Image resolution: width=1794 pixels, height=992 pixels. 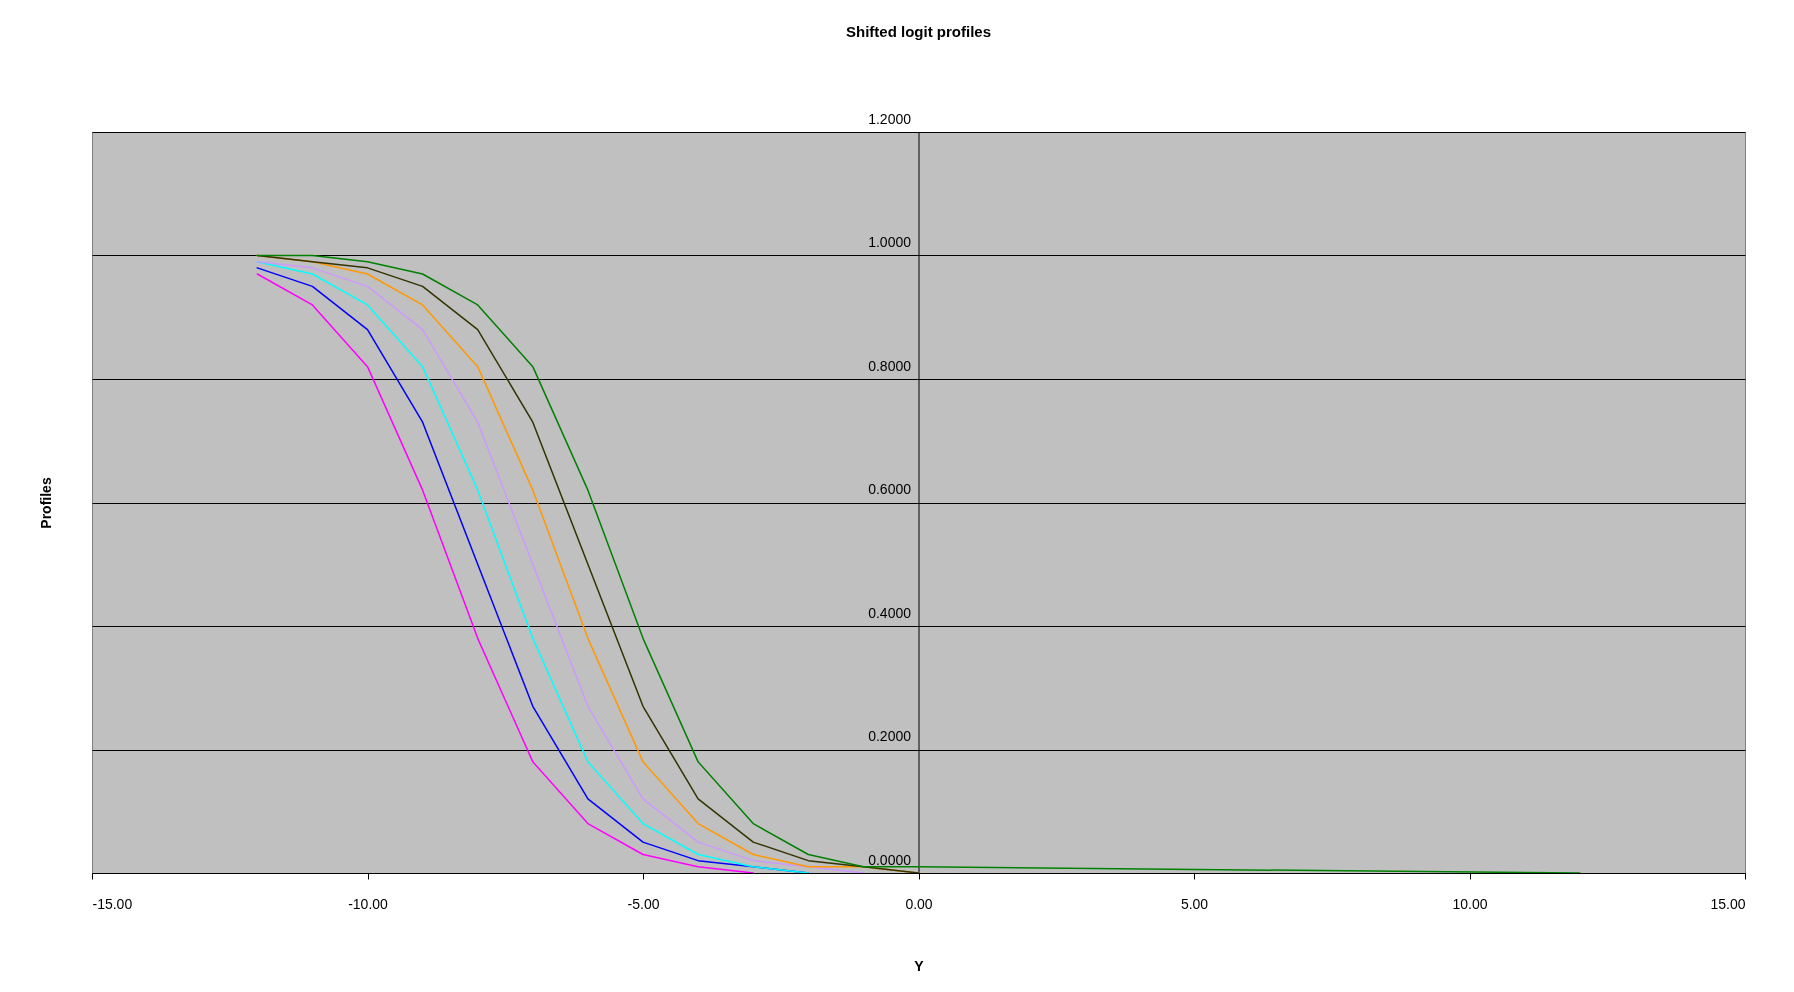 I want to click on x-tick-label: 0.00, so click(x=919, y=903).